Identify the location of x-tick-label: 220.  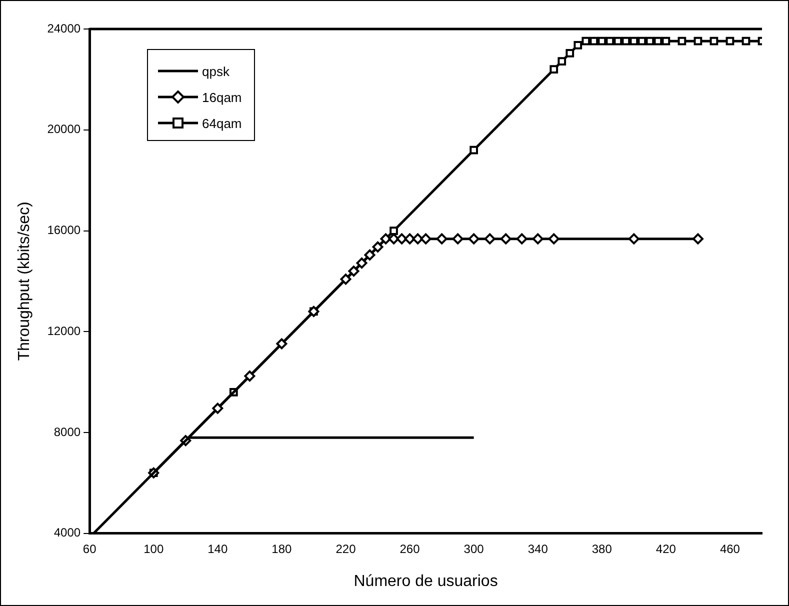
(346, 549).